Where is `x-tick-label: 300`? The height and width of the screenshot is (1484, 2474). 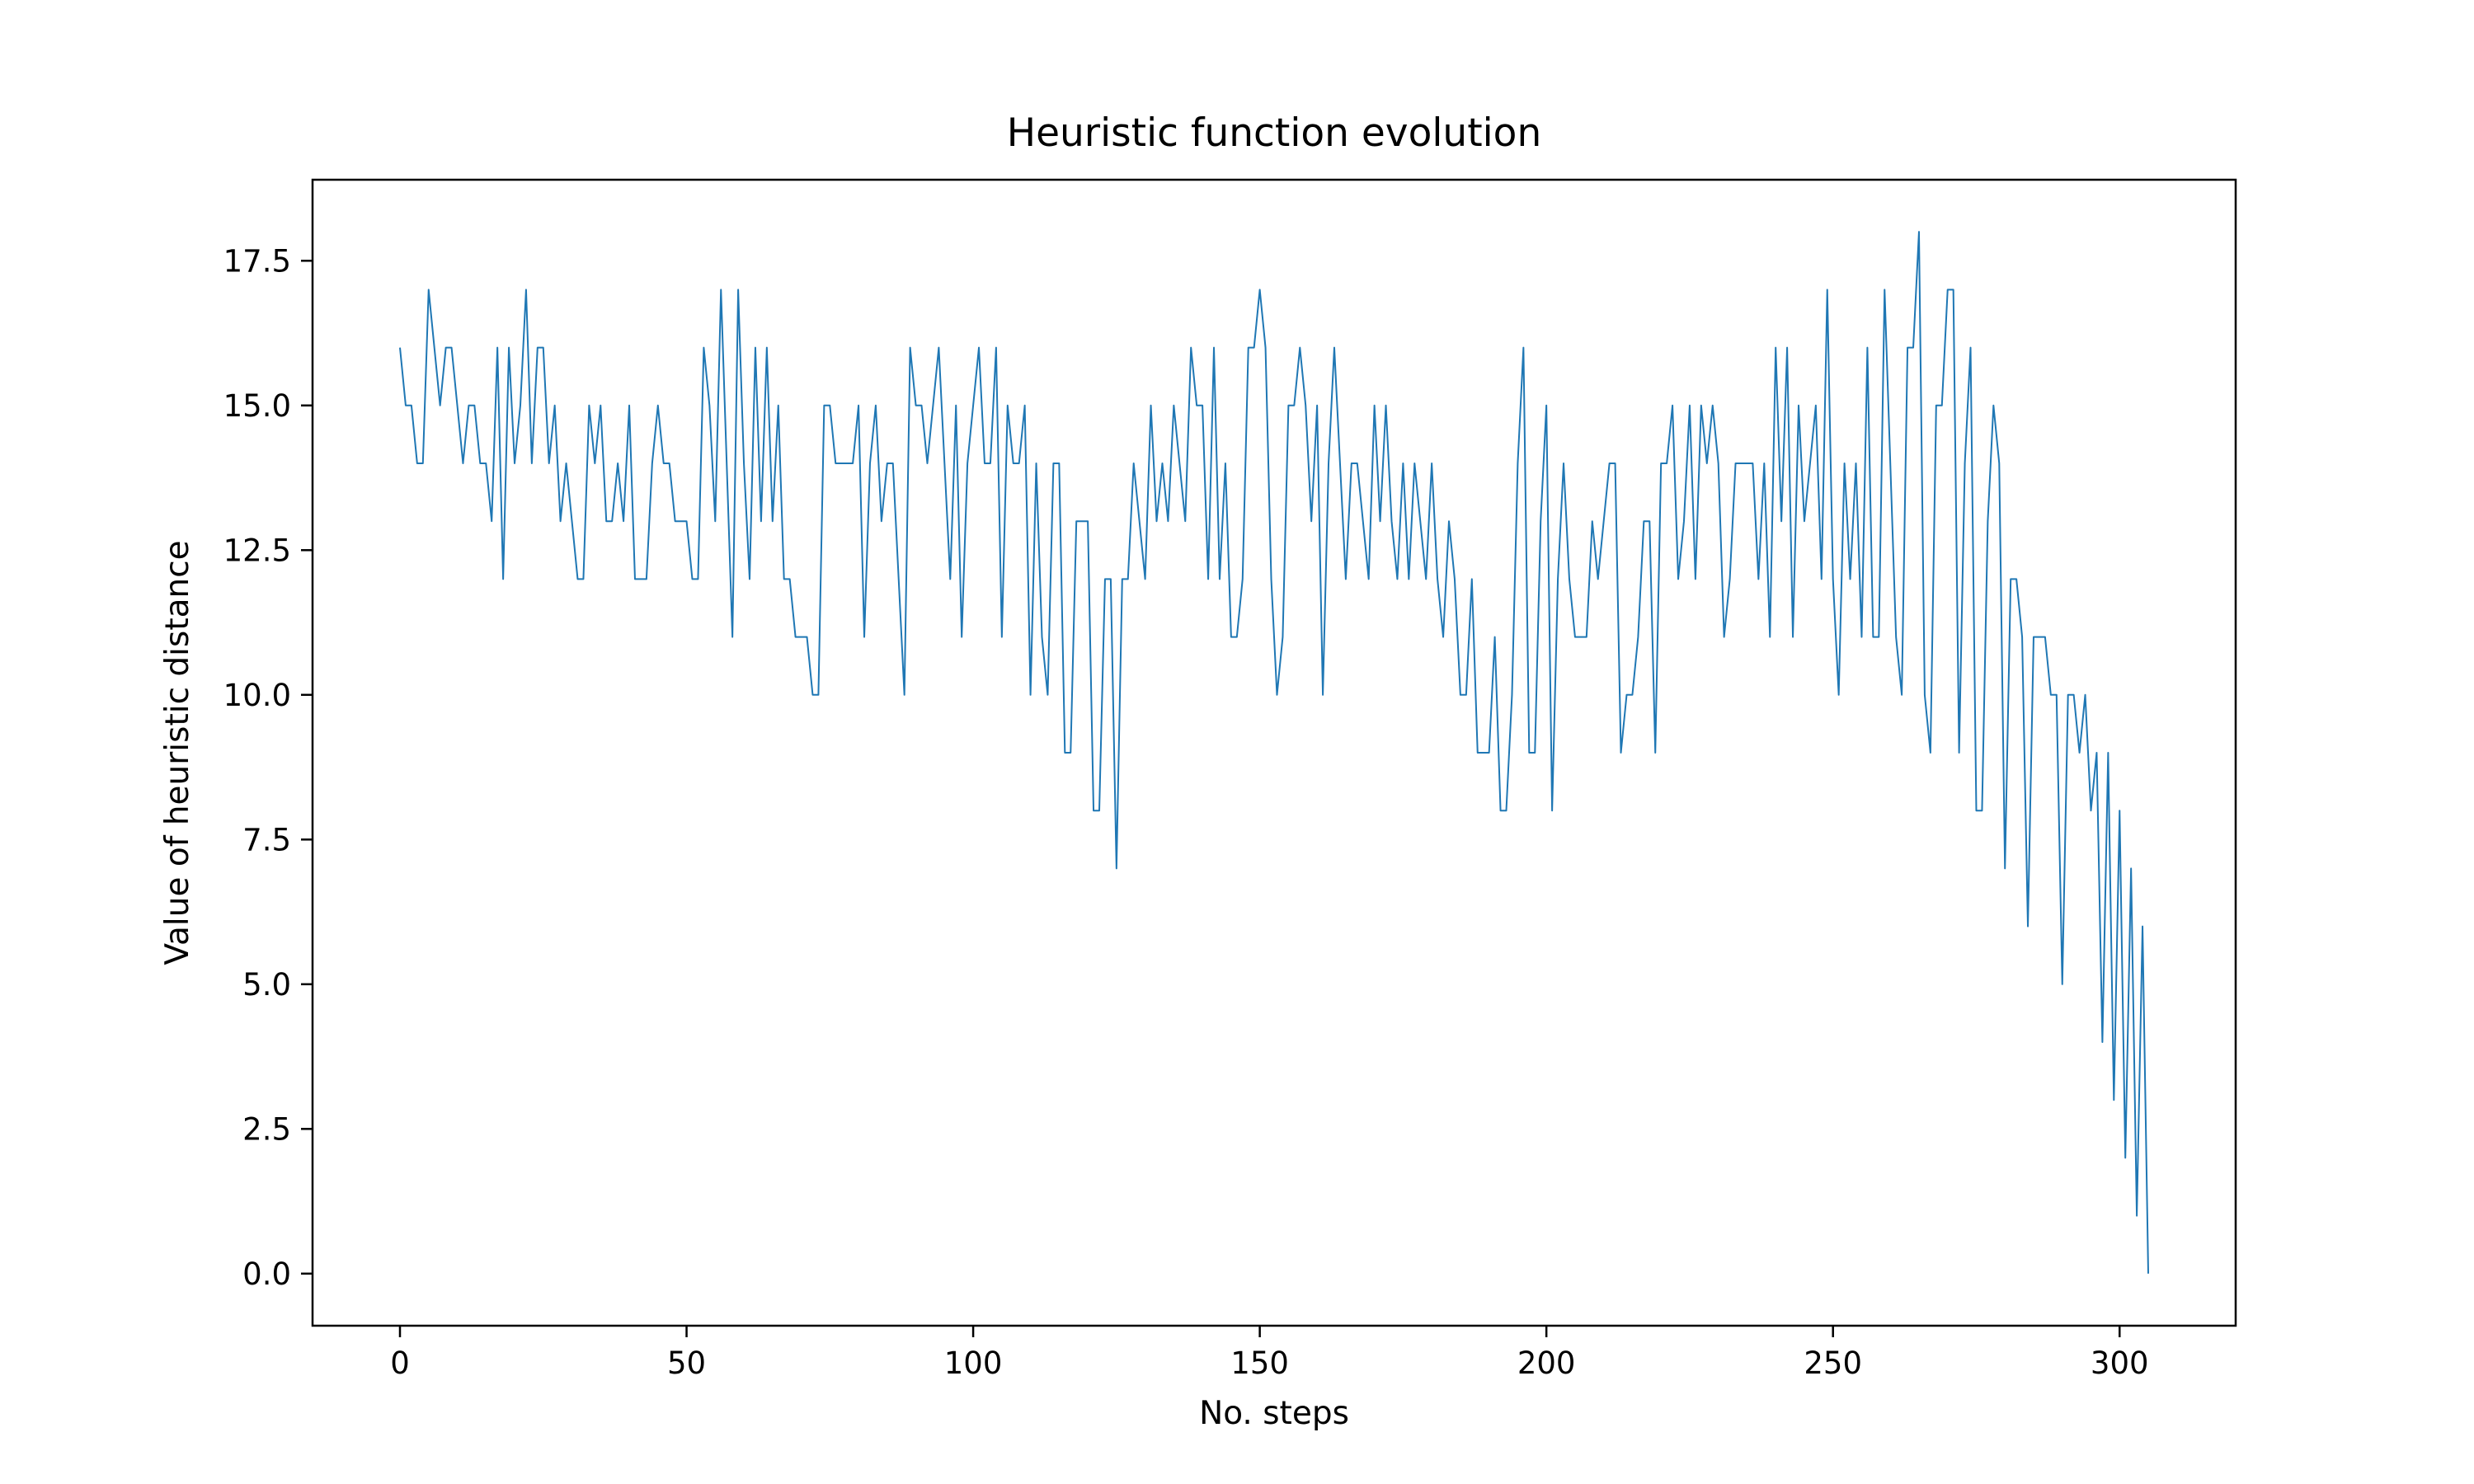 x-tick-label: 300 is located at coordinates (2120, 1363).